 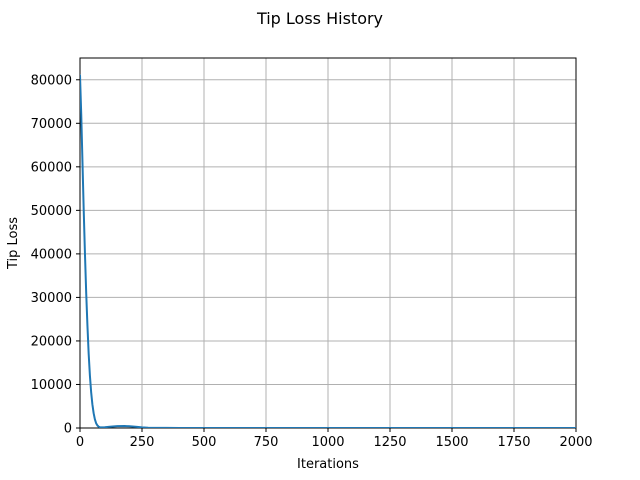 I want to click on y-axis-label: Tip Loss, so click(x=13, y=243).